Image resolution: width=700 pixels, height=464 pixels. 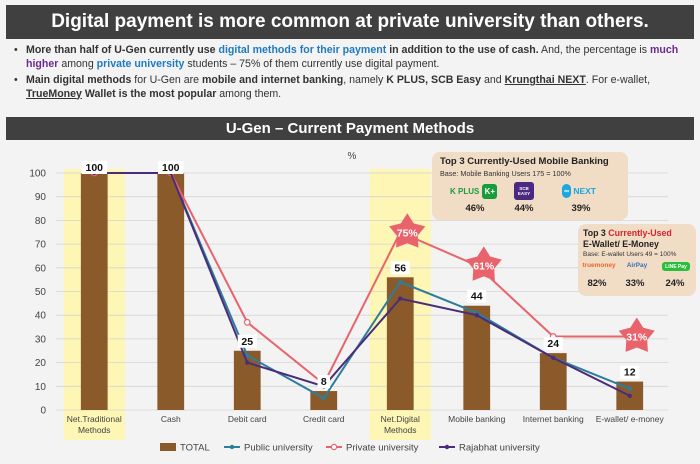 I want to click on star-callout: 31%, so click(x=636, y=334).